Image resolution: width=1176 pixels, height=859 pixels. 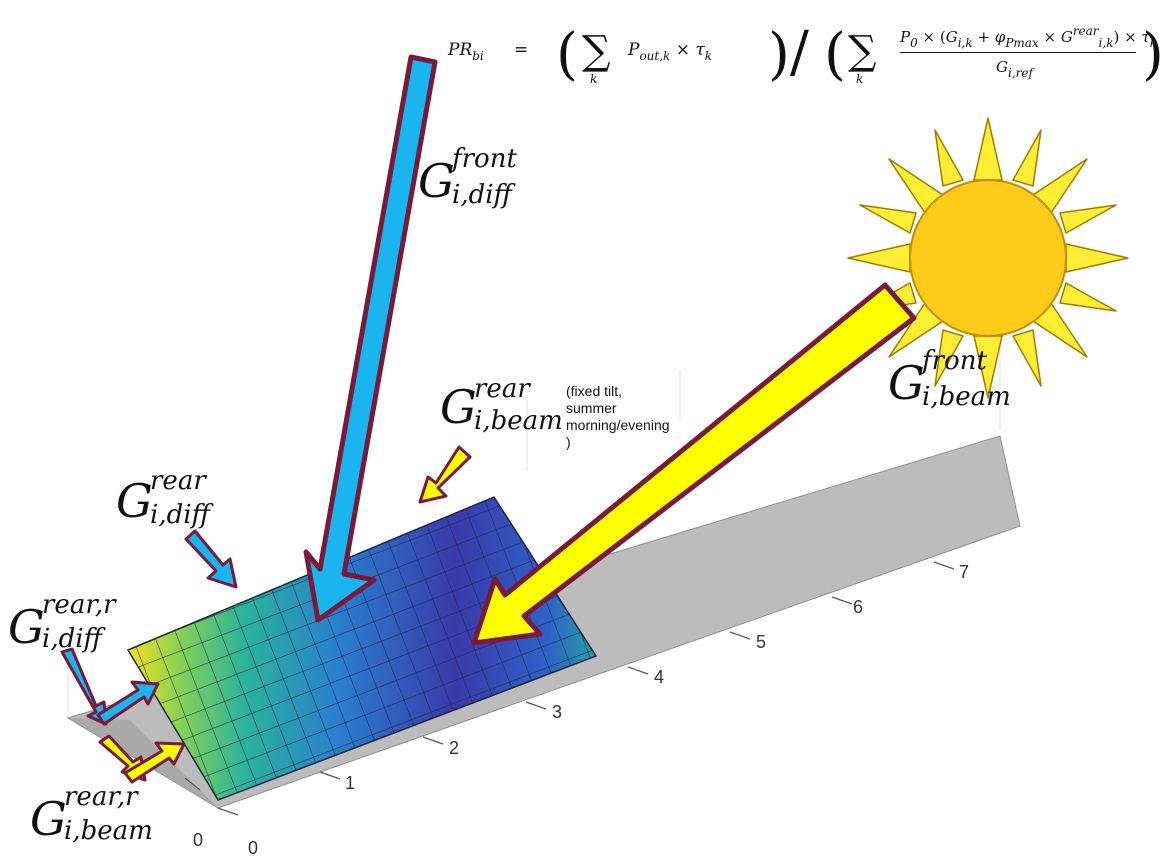 What do you see at coordinates (984, 37) in the screenshot?
I see `formula-plus: +` at bounding box center [984, 37].